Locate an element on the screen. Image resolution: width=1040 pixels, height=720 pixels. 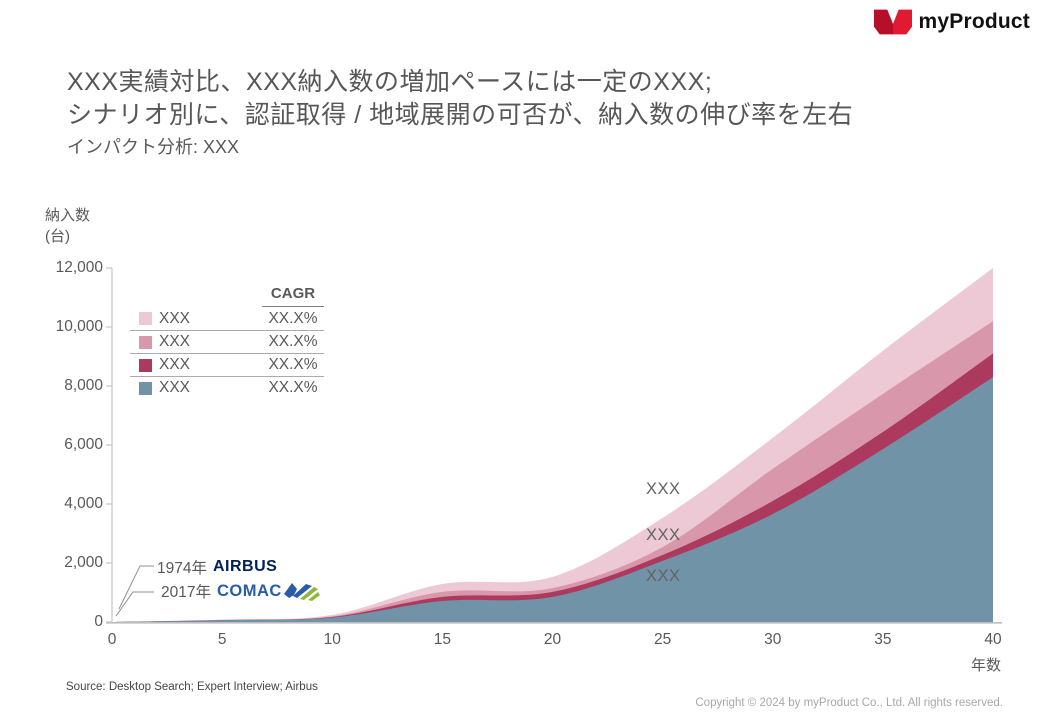
brand-name: myProduct is located at coordinates (974, 21).